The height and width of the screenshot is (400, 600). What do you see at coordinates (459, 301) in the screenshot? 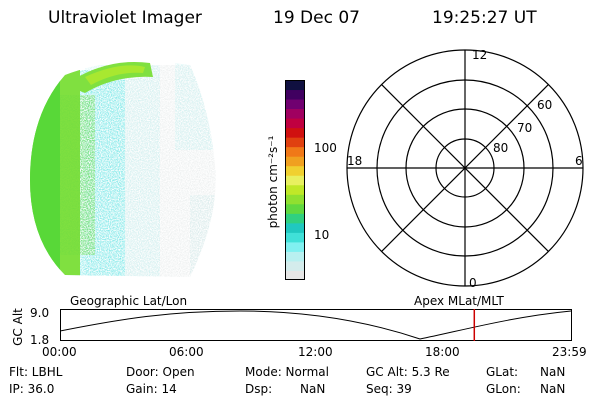
I see `timeline-right-label: Apex MLat/MLT` at bounding box center [459, 301].